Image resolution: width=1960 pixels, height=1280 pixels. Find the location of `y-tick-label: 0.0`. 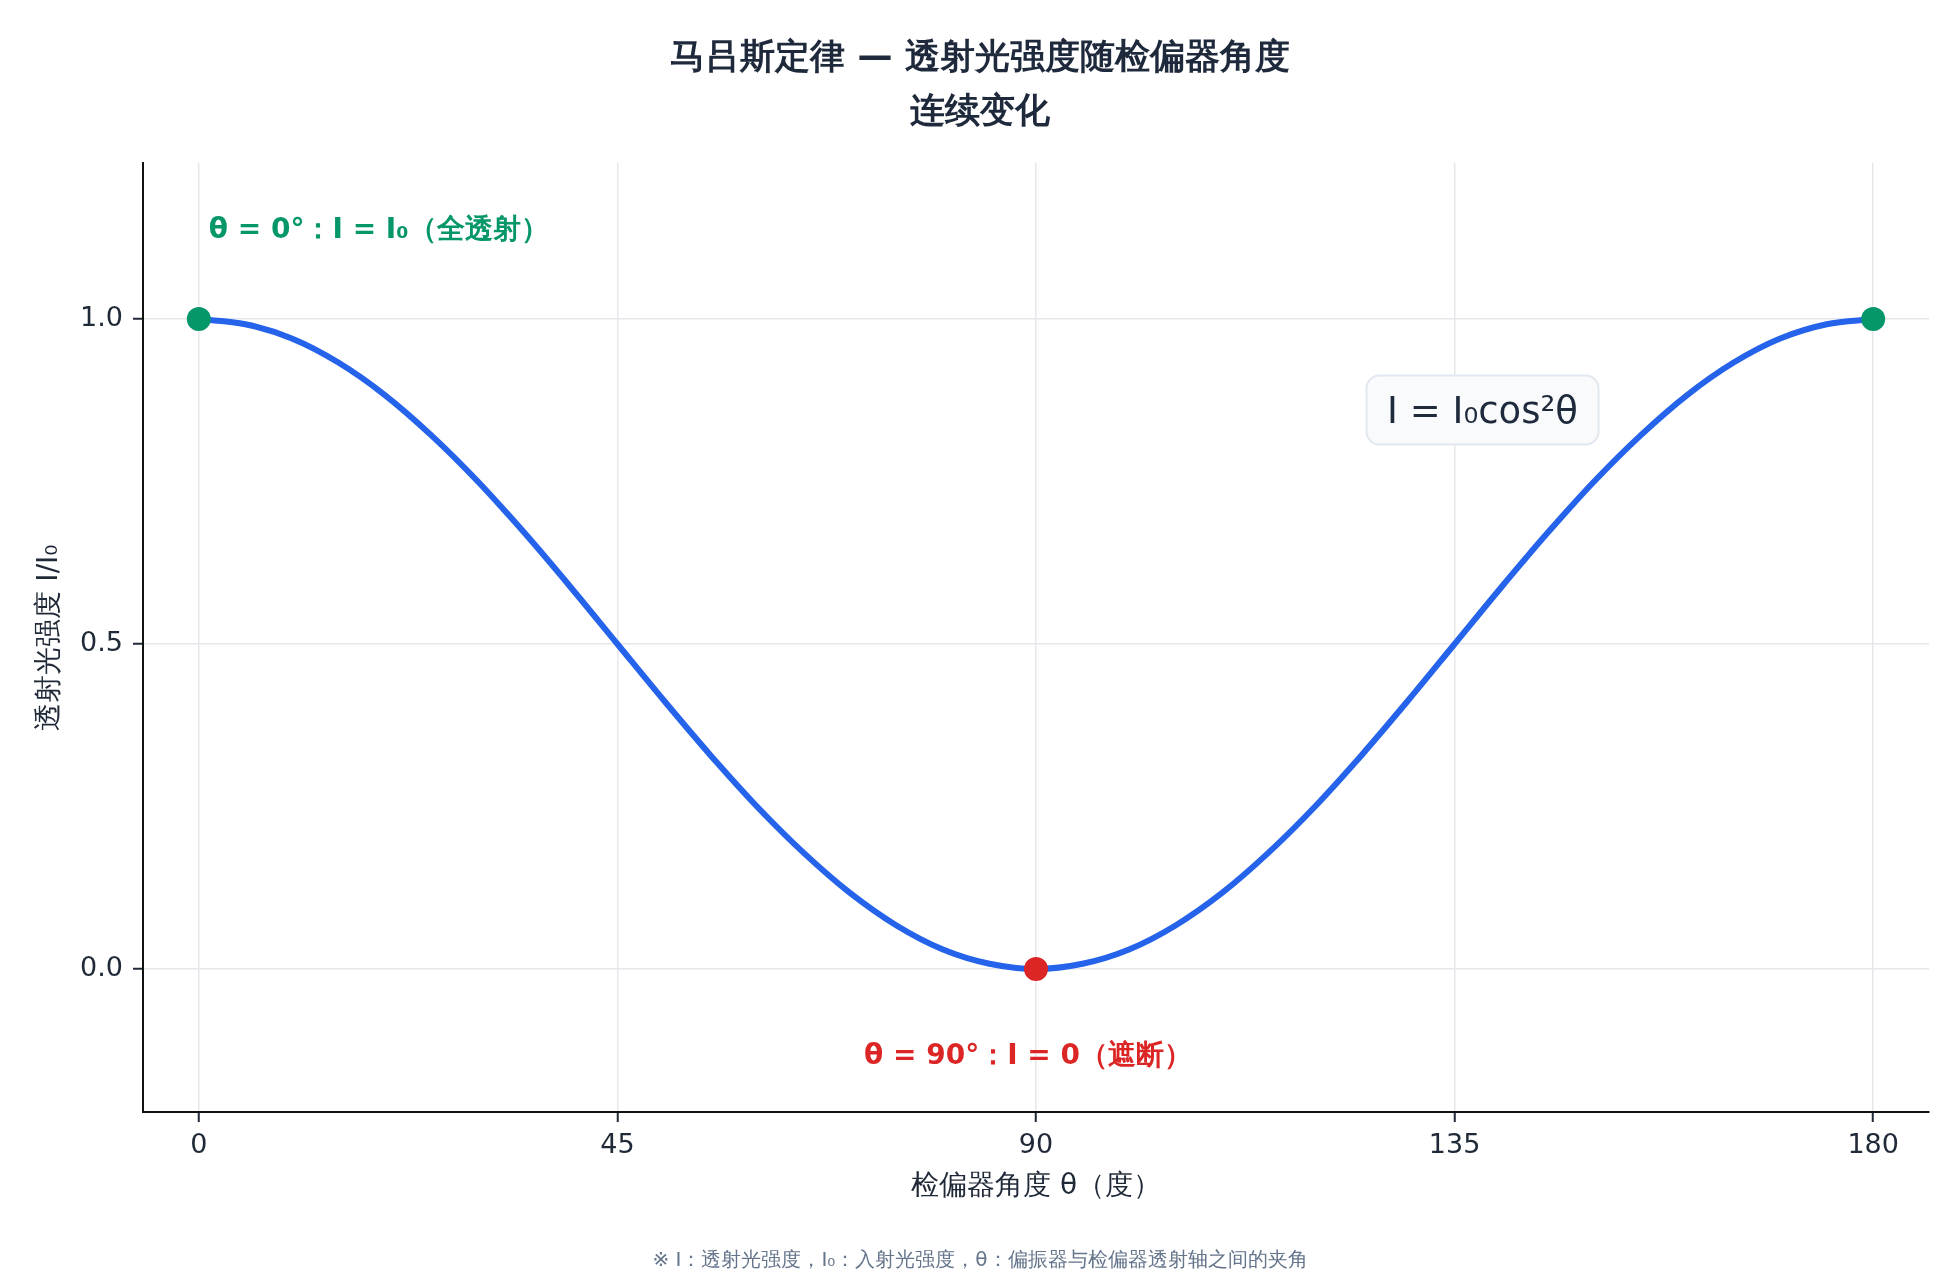

y-tick-label: 0.0 is located at coordinates (101, 967).